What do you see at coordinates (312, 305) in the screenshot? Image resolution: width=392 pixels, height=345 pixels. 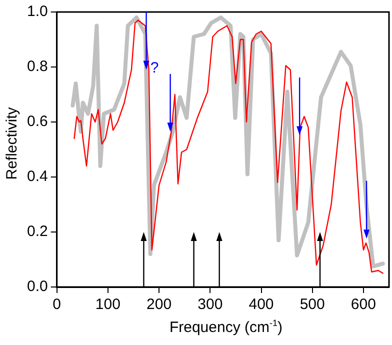 I see `x-tick-label: 500` at bounding box center [312, 305].